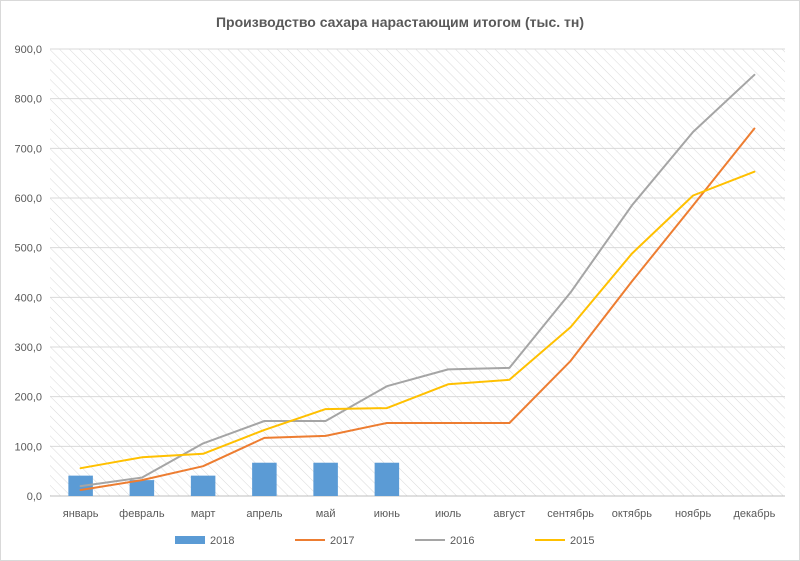  I want to click on x-tick-label: ноябрь, so click(693, 514).